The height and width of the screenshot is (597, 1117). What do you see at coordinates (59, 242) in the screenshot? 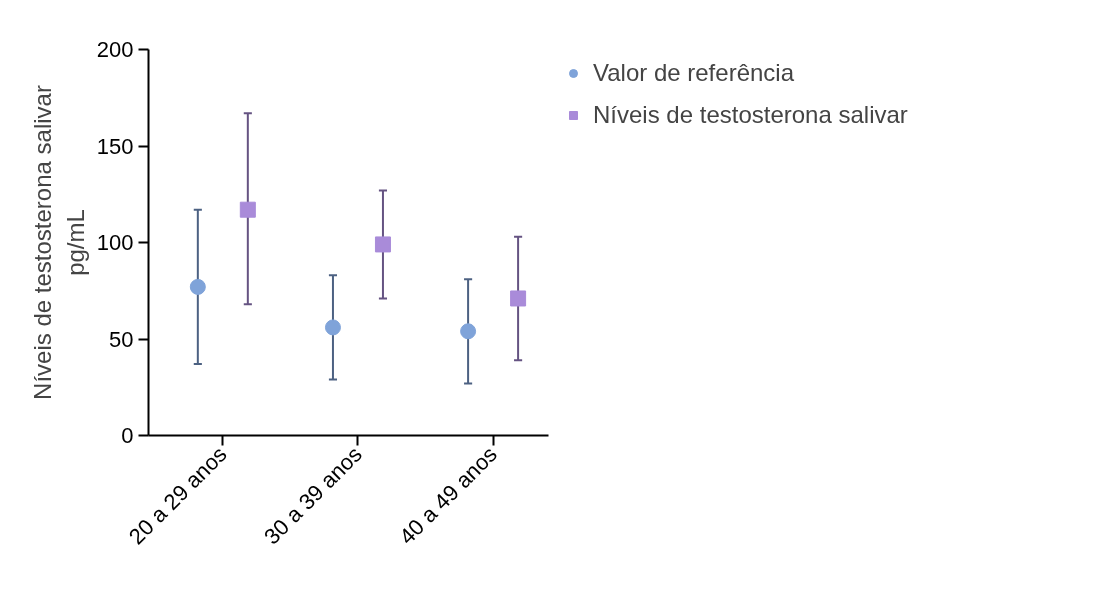
I see `y-axis-title: Níveis de testosterona salivar pg/mL` at bounding box center [59, 242].